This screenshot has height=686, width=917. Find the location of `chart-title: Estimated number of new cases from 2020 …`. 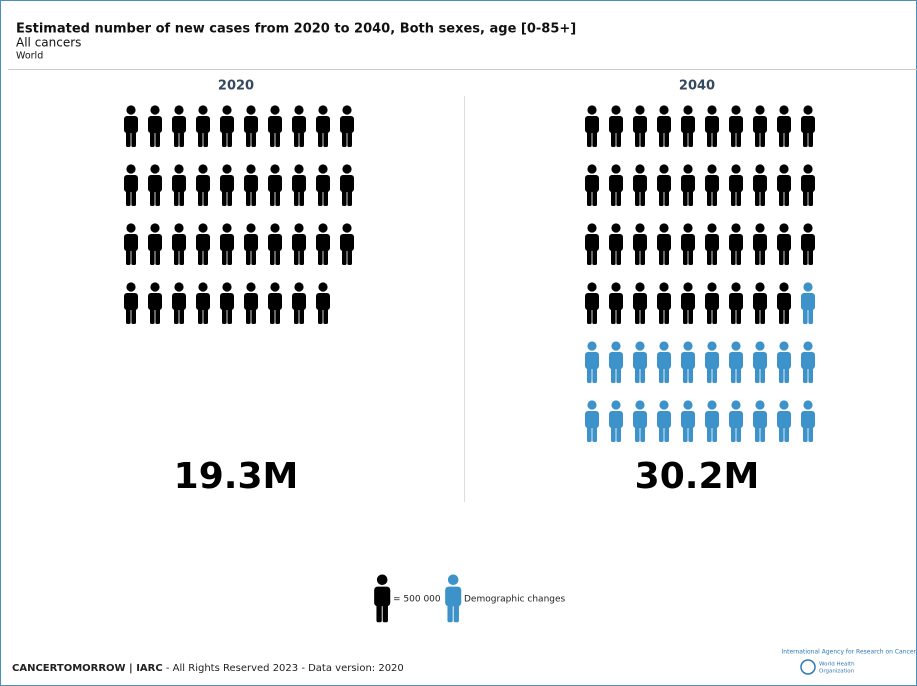

chart-title: Estimated number of new cases from 2020 … is located at coordinates (296, 29).